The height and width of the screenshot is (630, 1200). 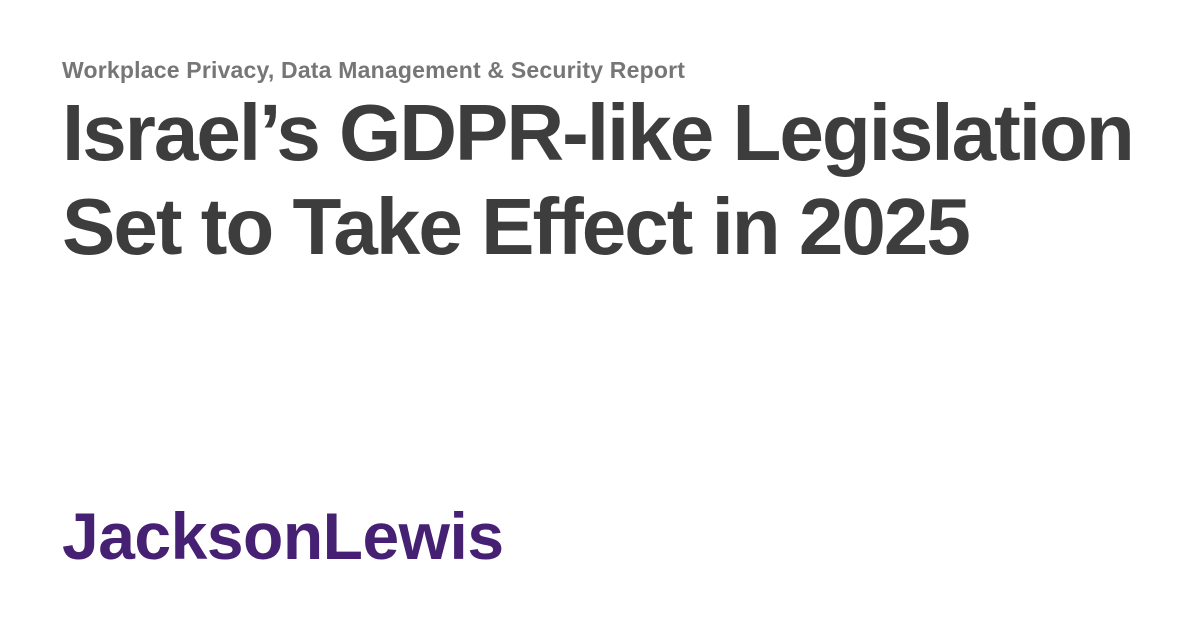 I want to click on article-title-line-2: Set to Take Effect in 2025, so click(x=516, y=227).